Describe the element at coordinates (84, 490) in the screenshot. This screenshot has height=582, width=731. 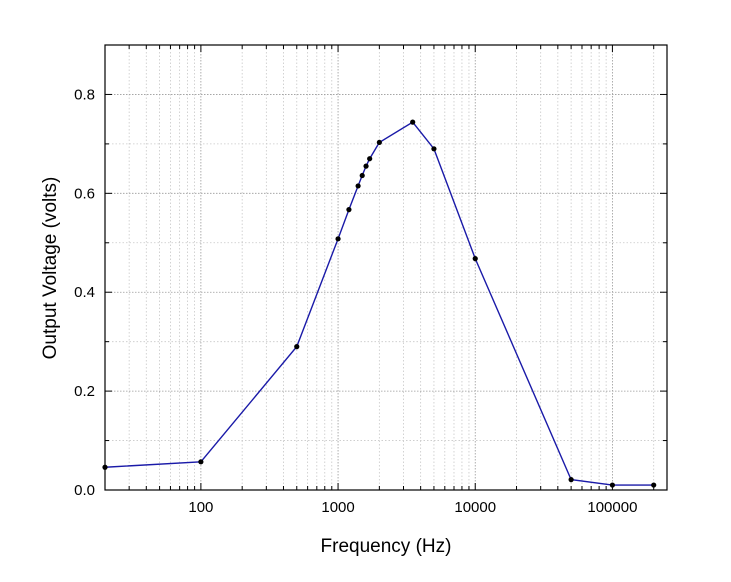
I see `y-tick-label: 0.0` at that location.